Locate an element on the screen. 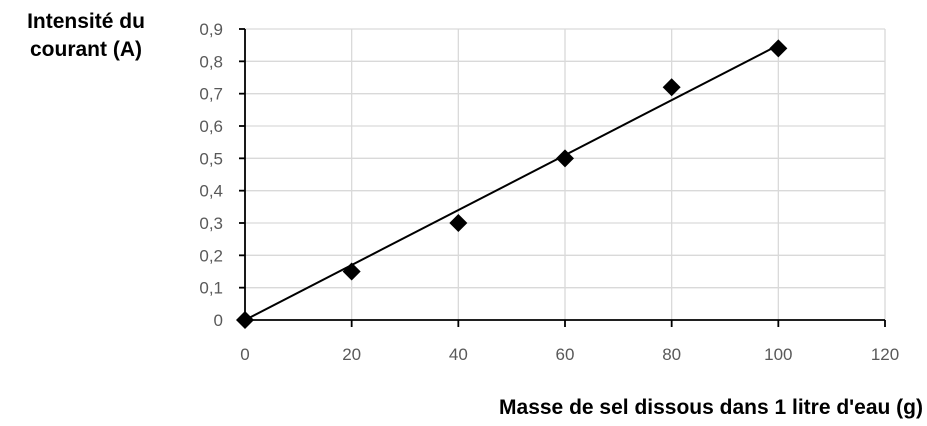 Image resolution: width=927 pixels, height=426 pixels. x-tick-label: 60 is located at coordinates (565, 354).